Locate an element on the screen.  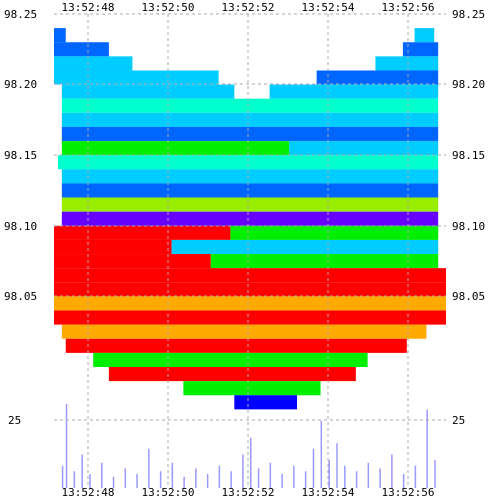
left-price-axis: 98.25 98.20 98.15 98.10 98.05 25 is located at coordinates (20, 217).